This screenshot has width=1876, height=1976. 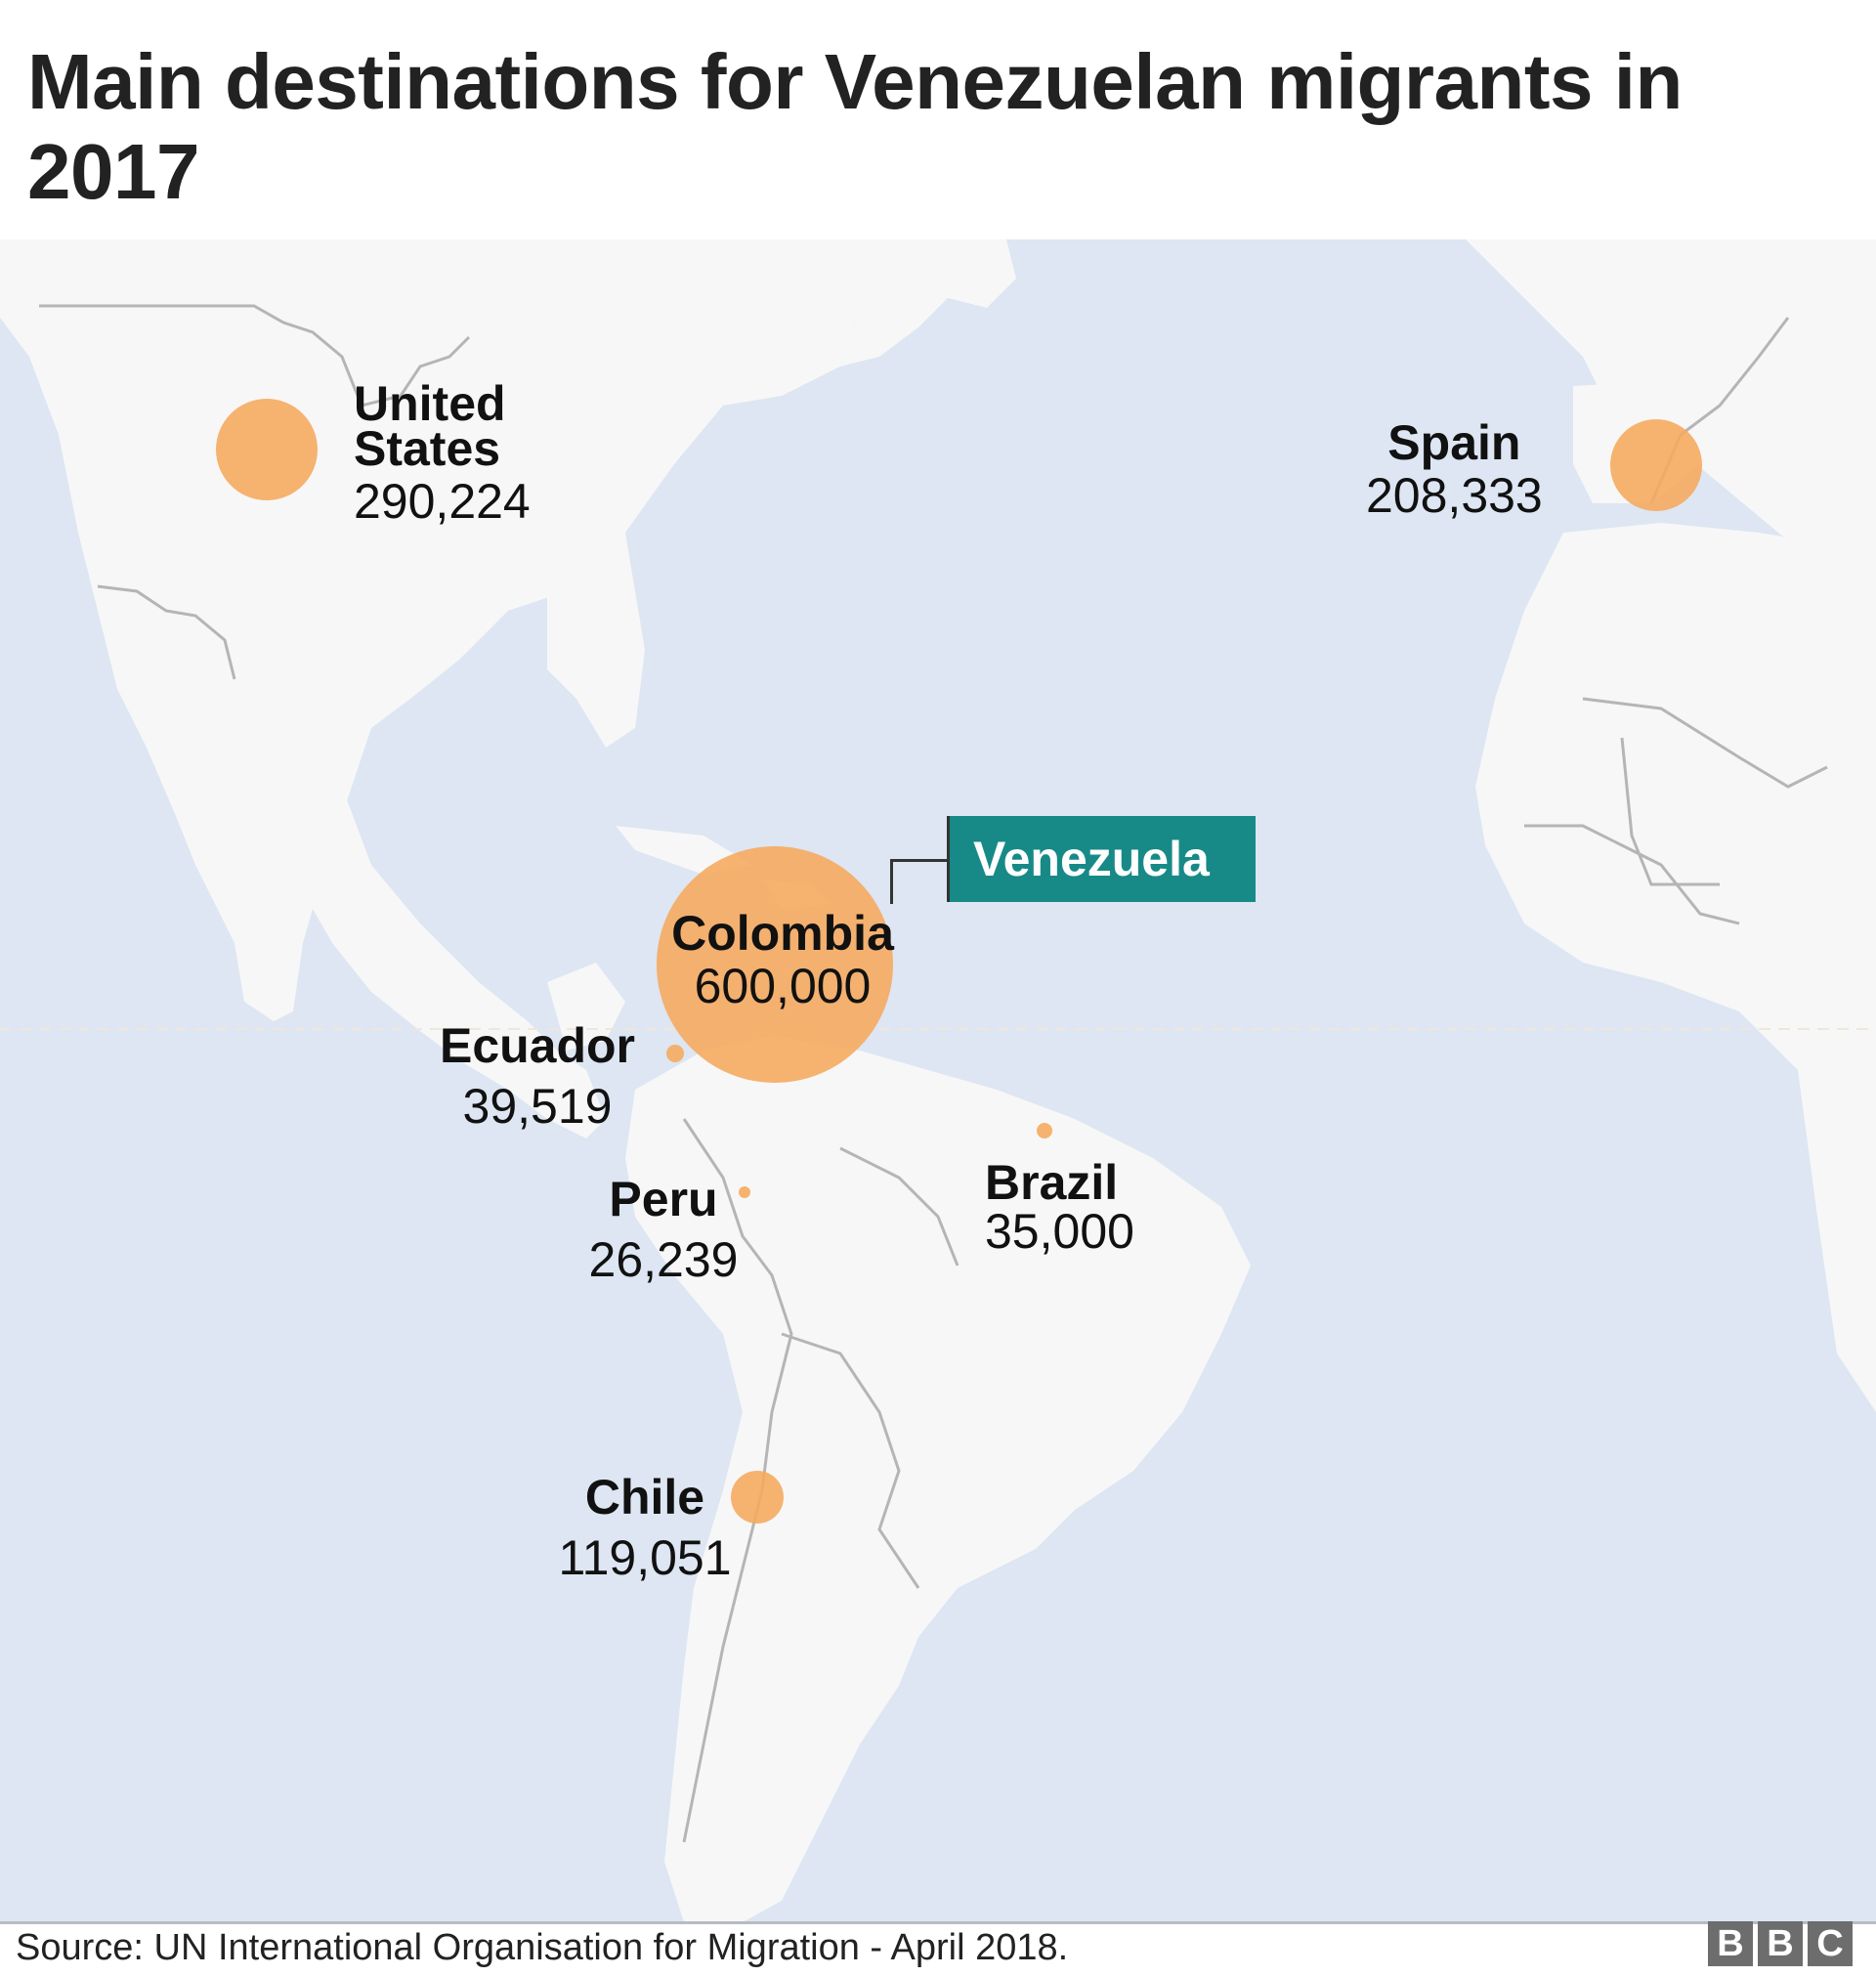 I want to click on label-united-states: United States 290,224, so click(x=442, y=452).